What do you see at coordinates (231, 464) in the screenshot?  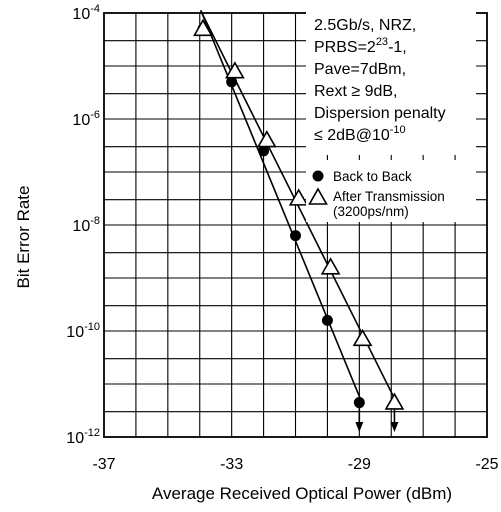 I see `x-tick-label: -33` at bounding box center [231, 464].